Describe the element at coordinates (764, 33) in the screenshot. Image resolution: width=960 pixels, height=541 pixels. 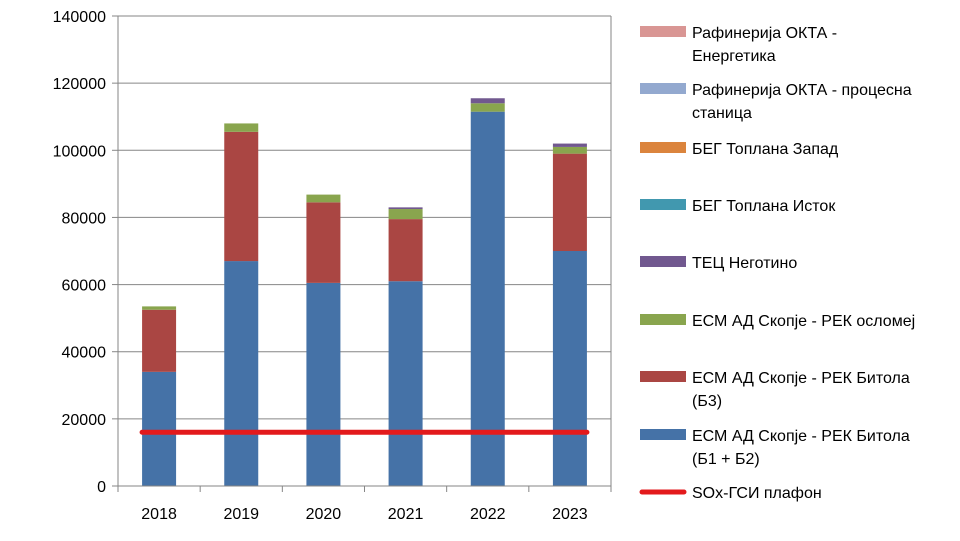
I see `legend-label: Рафинерија ОКТА -` at that location.